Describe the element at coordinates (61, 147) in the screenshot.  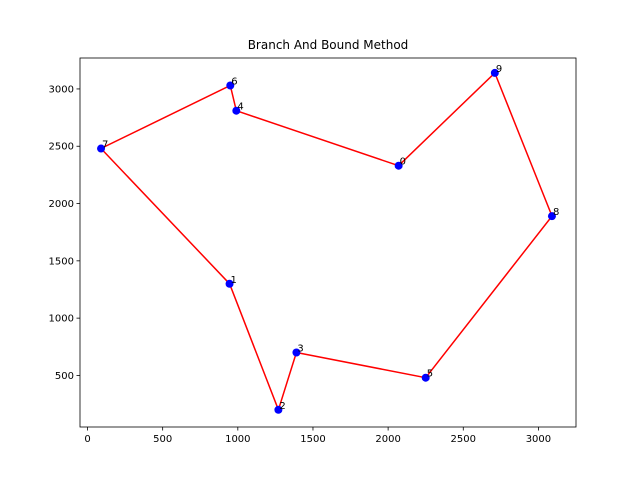
I see `y-tick-label: 2500` at that location.